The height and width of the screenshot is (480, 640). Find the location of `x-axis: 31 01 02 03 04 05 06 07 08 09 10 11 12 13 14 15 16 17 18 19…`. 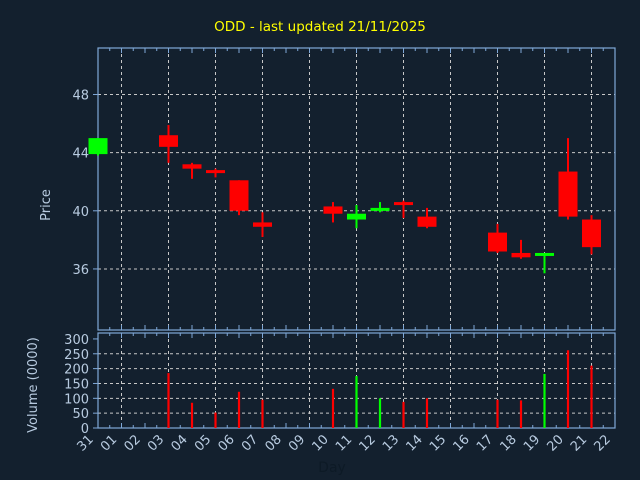

x-axis: 31 01 02 03 04 05 06 07 08 09 10 11 12 13 14 15 16 17 18 19… is located at coordinates (344, 443).